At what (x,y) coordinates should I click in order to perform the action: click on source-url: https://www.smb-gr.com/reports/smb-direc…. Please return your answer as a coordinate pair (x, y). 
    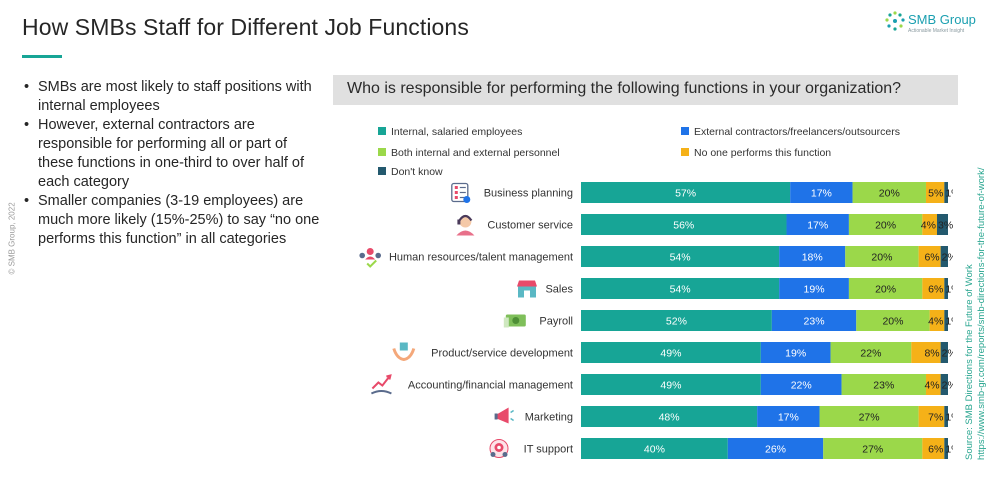
    Looking at the image, I should click on (981, 313).